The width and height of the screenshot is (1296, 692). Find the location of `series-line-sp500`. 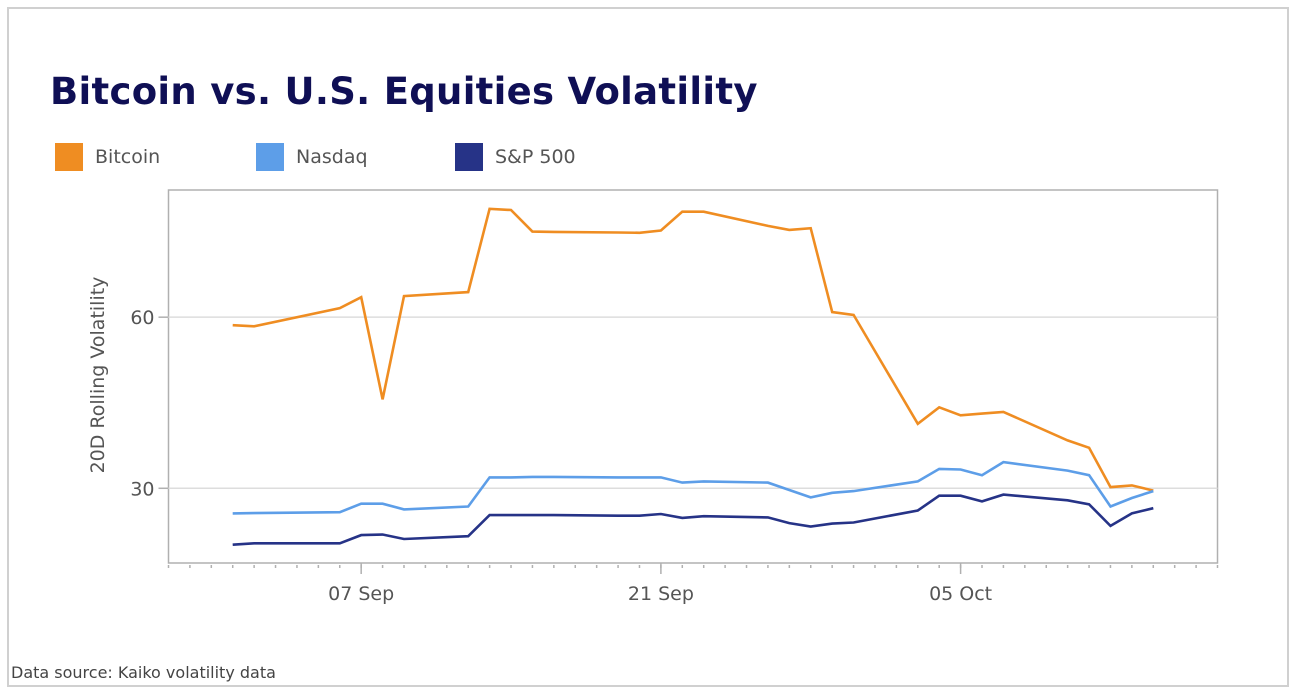

series-line-sp500 is located at coordinates (693, 519).